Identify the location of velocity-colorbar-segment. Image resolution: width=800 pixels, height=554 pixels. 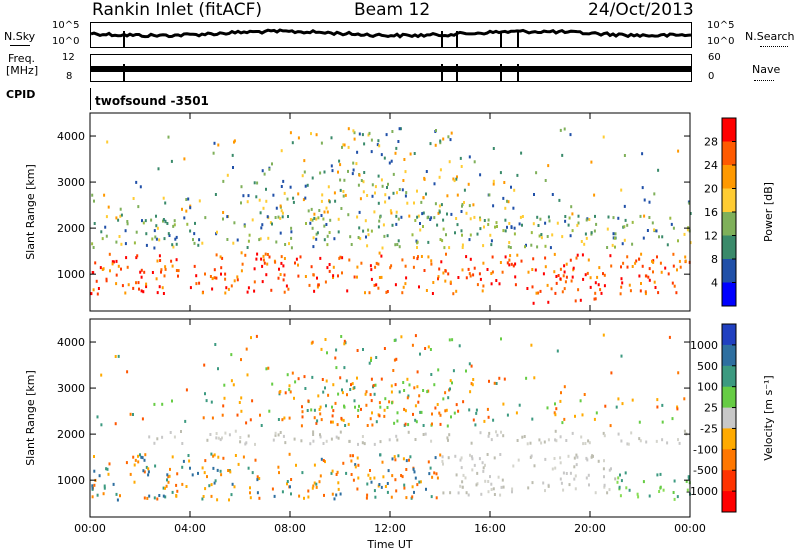
(729, 460).